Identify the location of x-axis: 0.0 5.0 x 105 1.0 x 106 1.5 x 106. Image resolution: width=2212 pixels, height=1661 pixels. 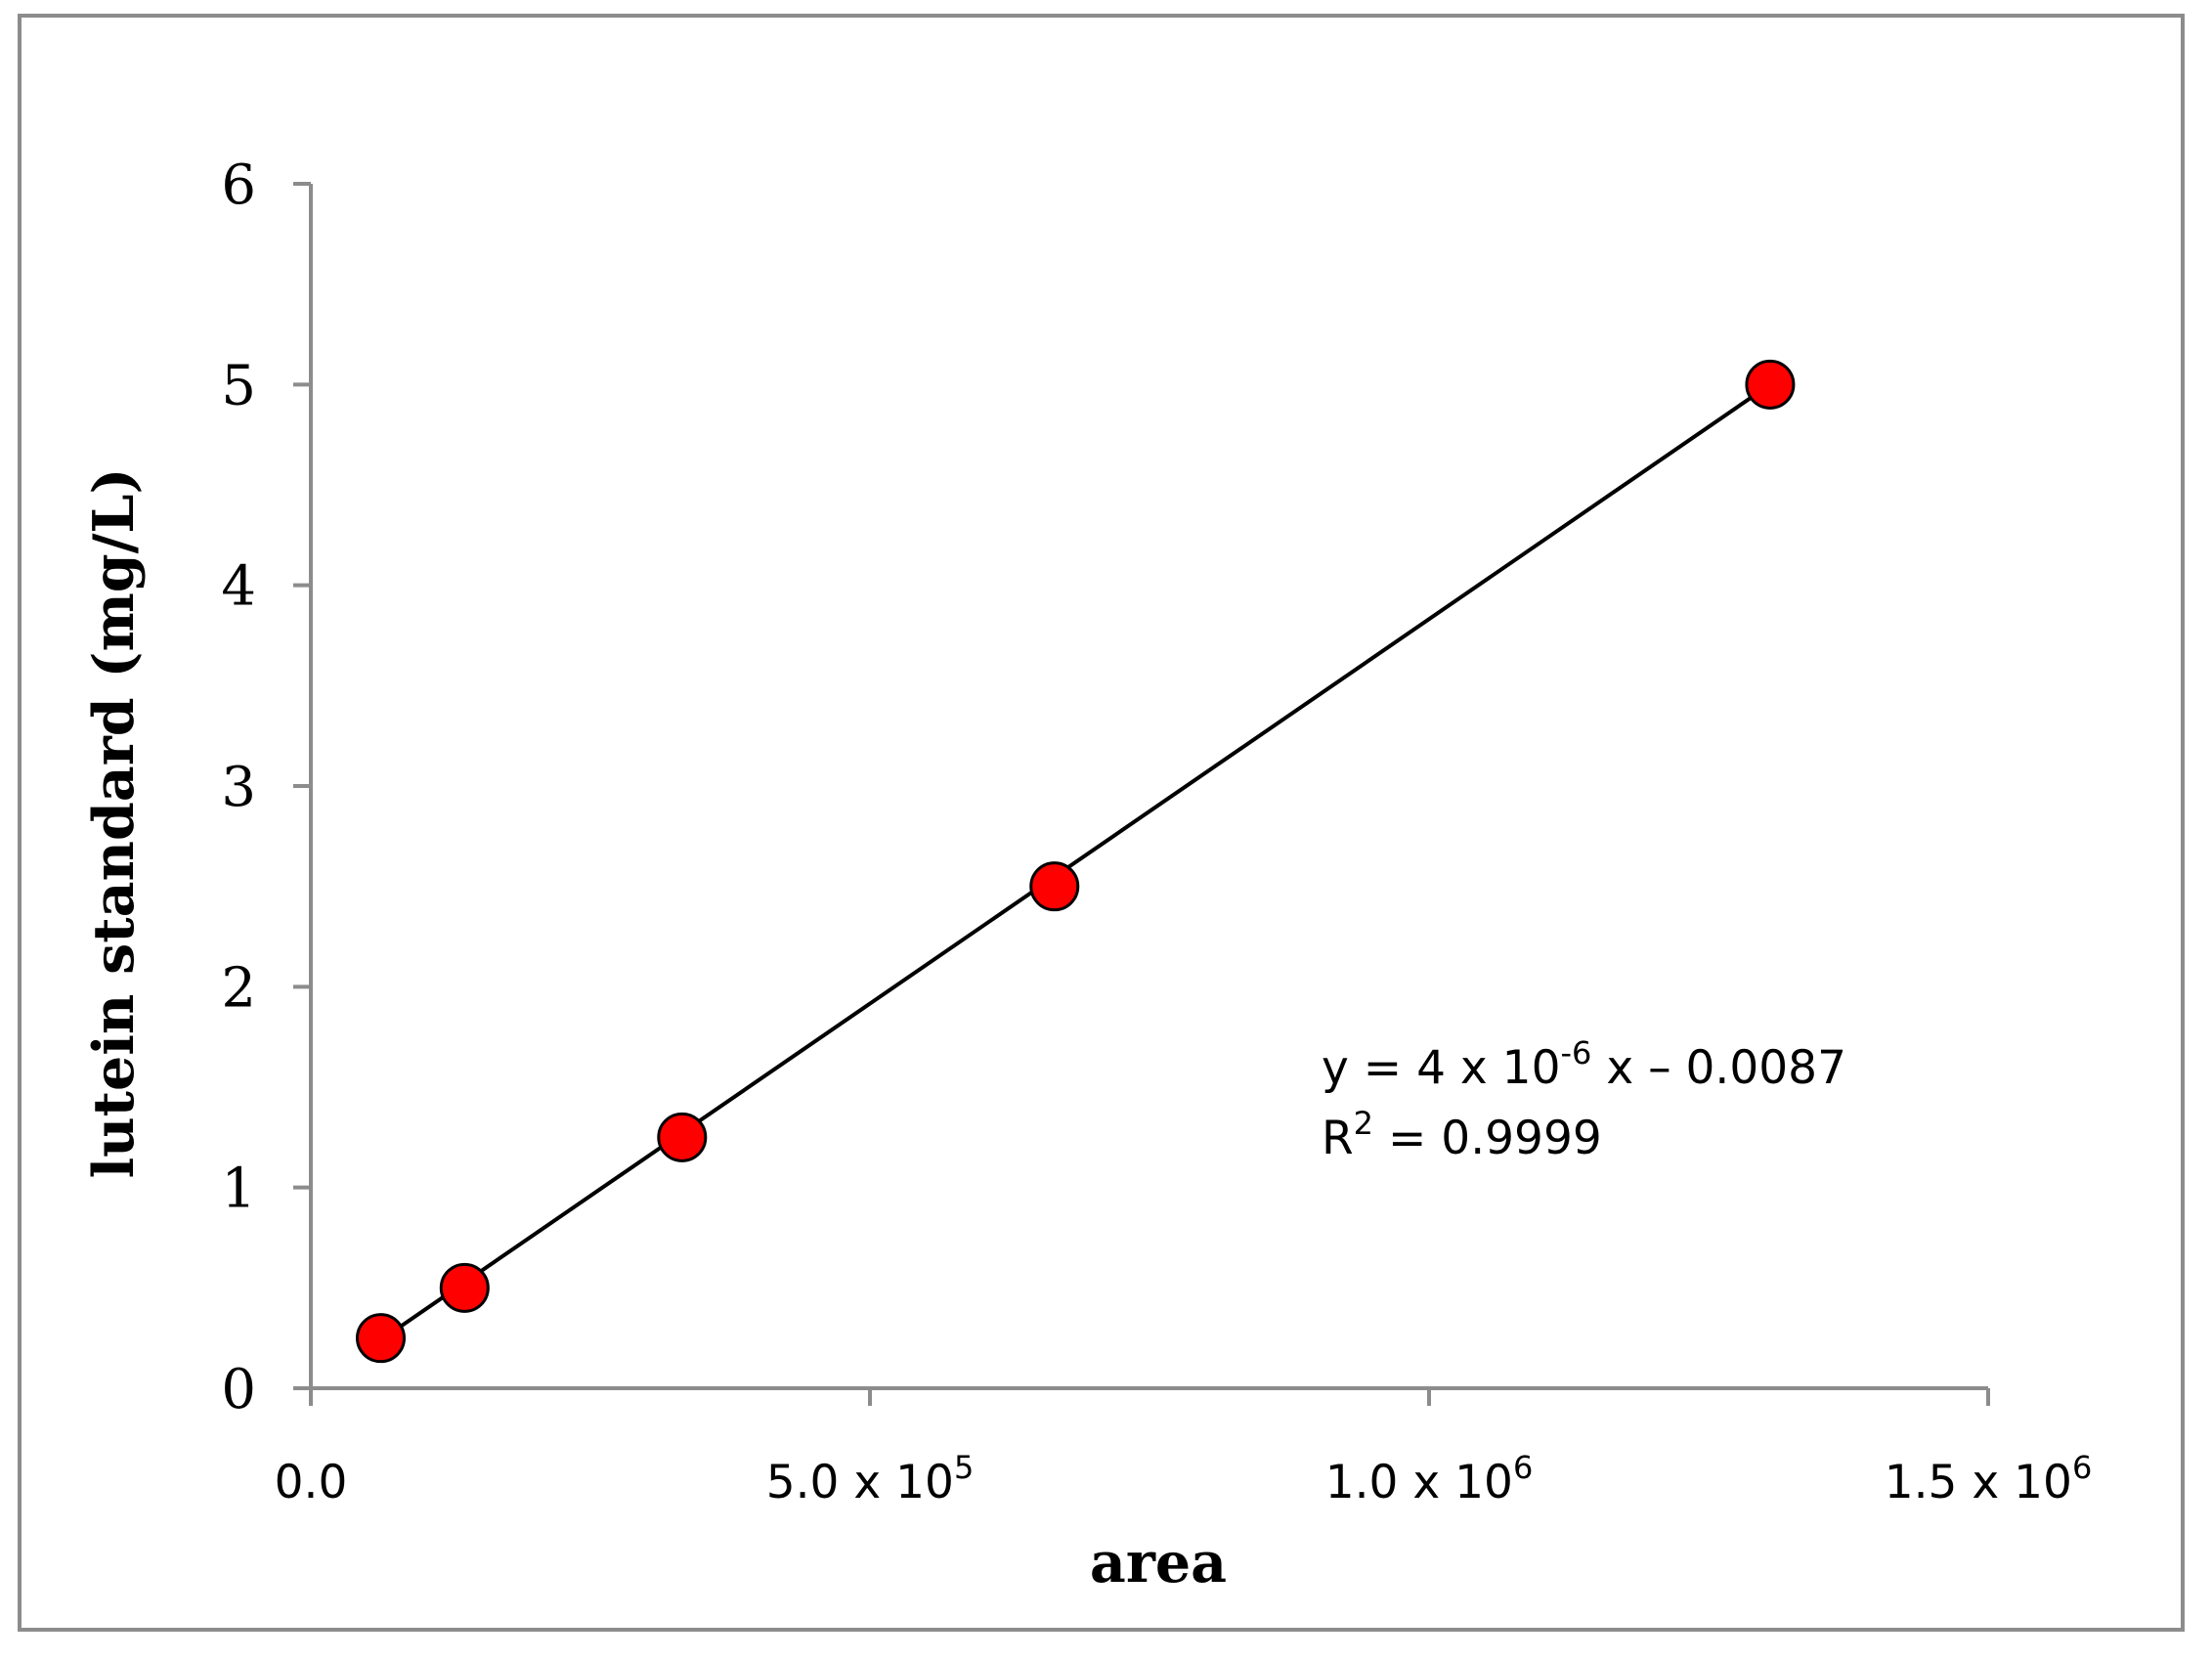
(1184, 1447).